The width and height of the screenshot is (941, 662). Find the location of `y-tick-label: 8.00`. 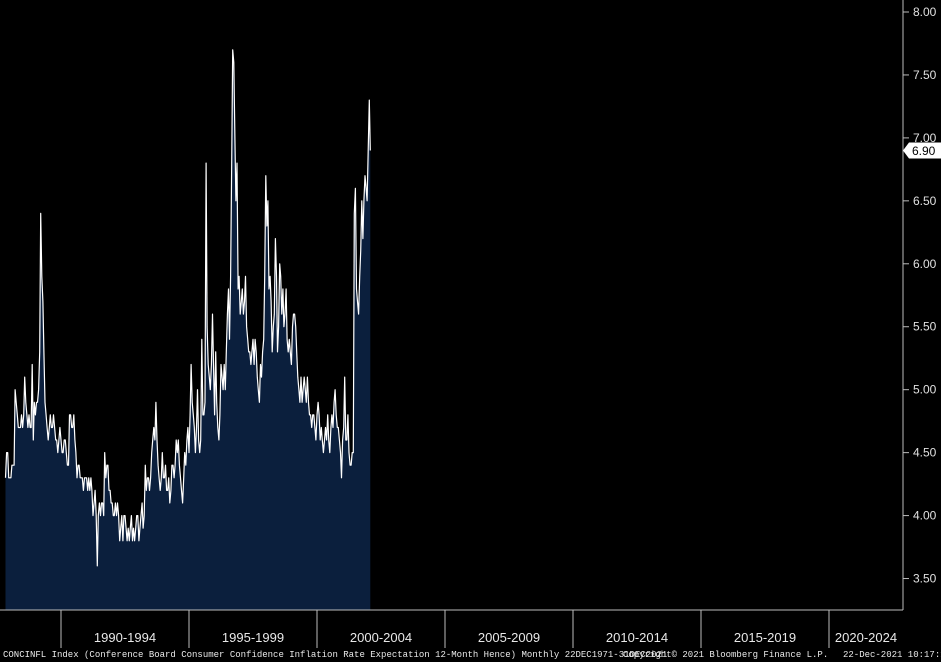

y-tick-label: 8.00 is located at coordinates (925, 12).